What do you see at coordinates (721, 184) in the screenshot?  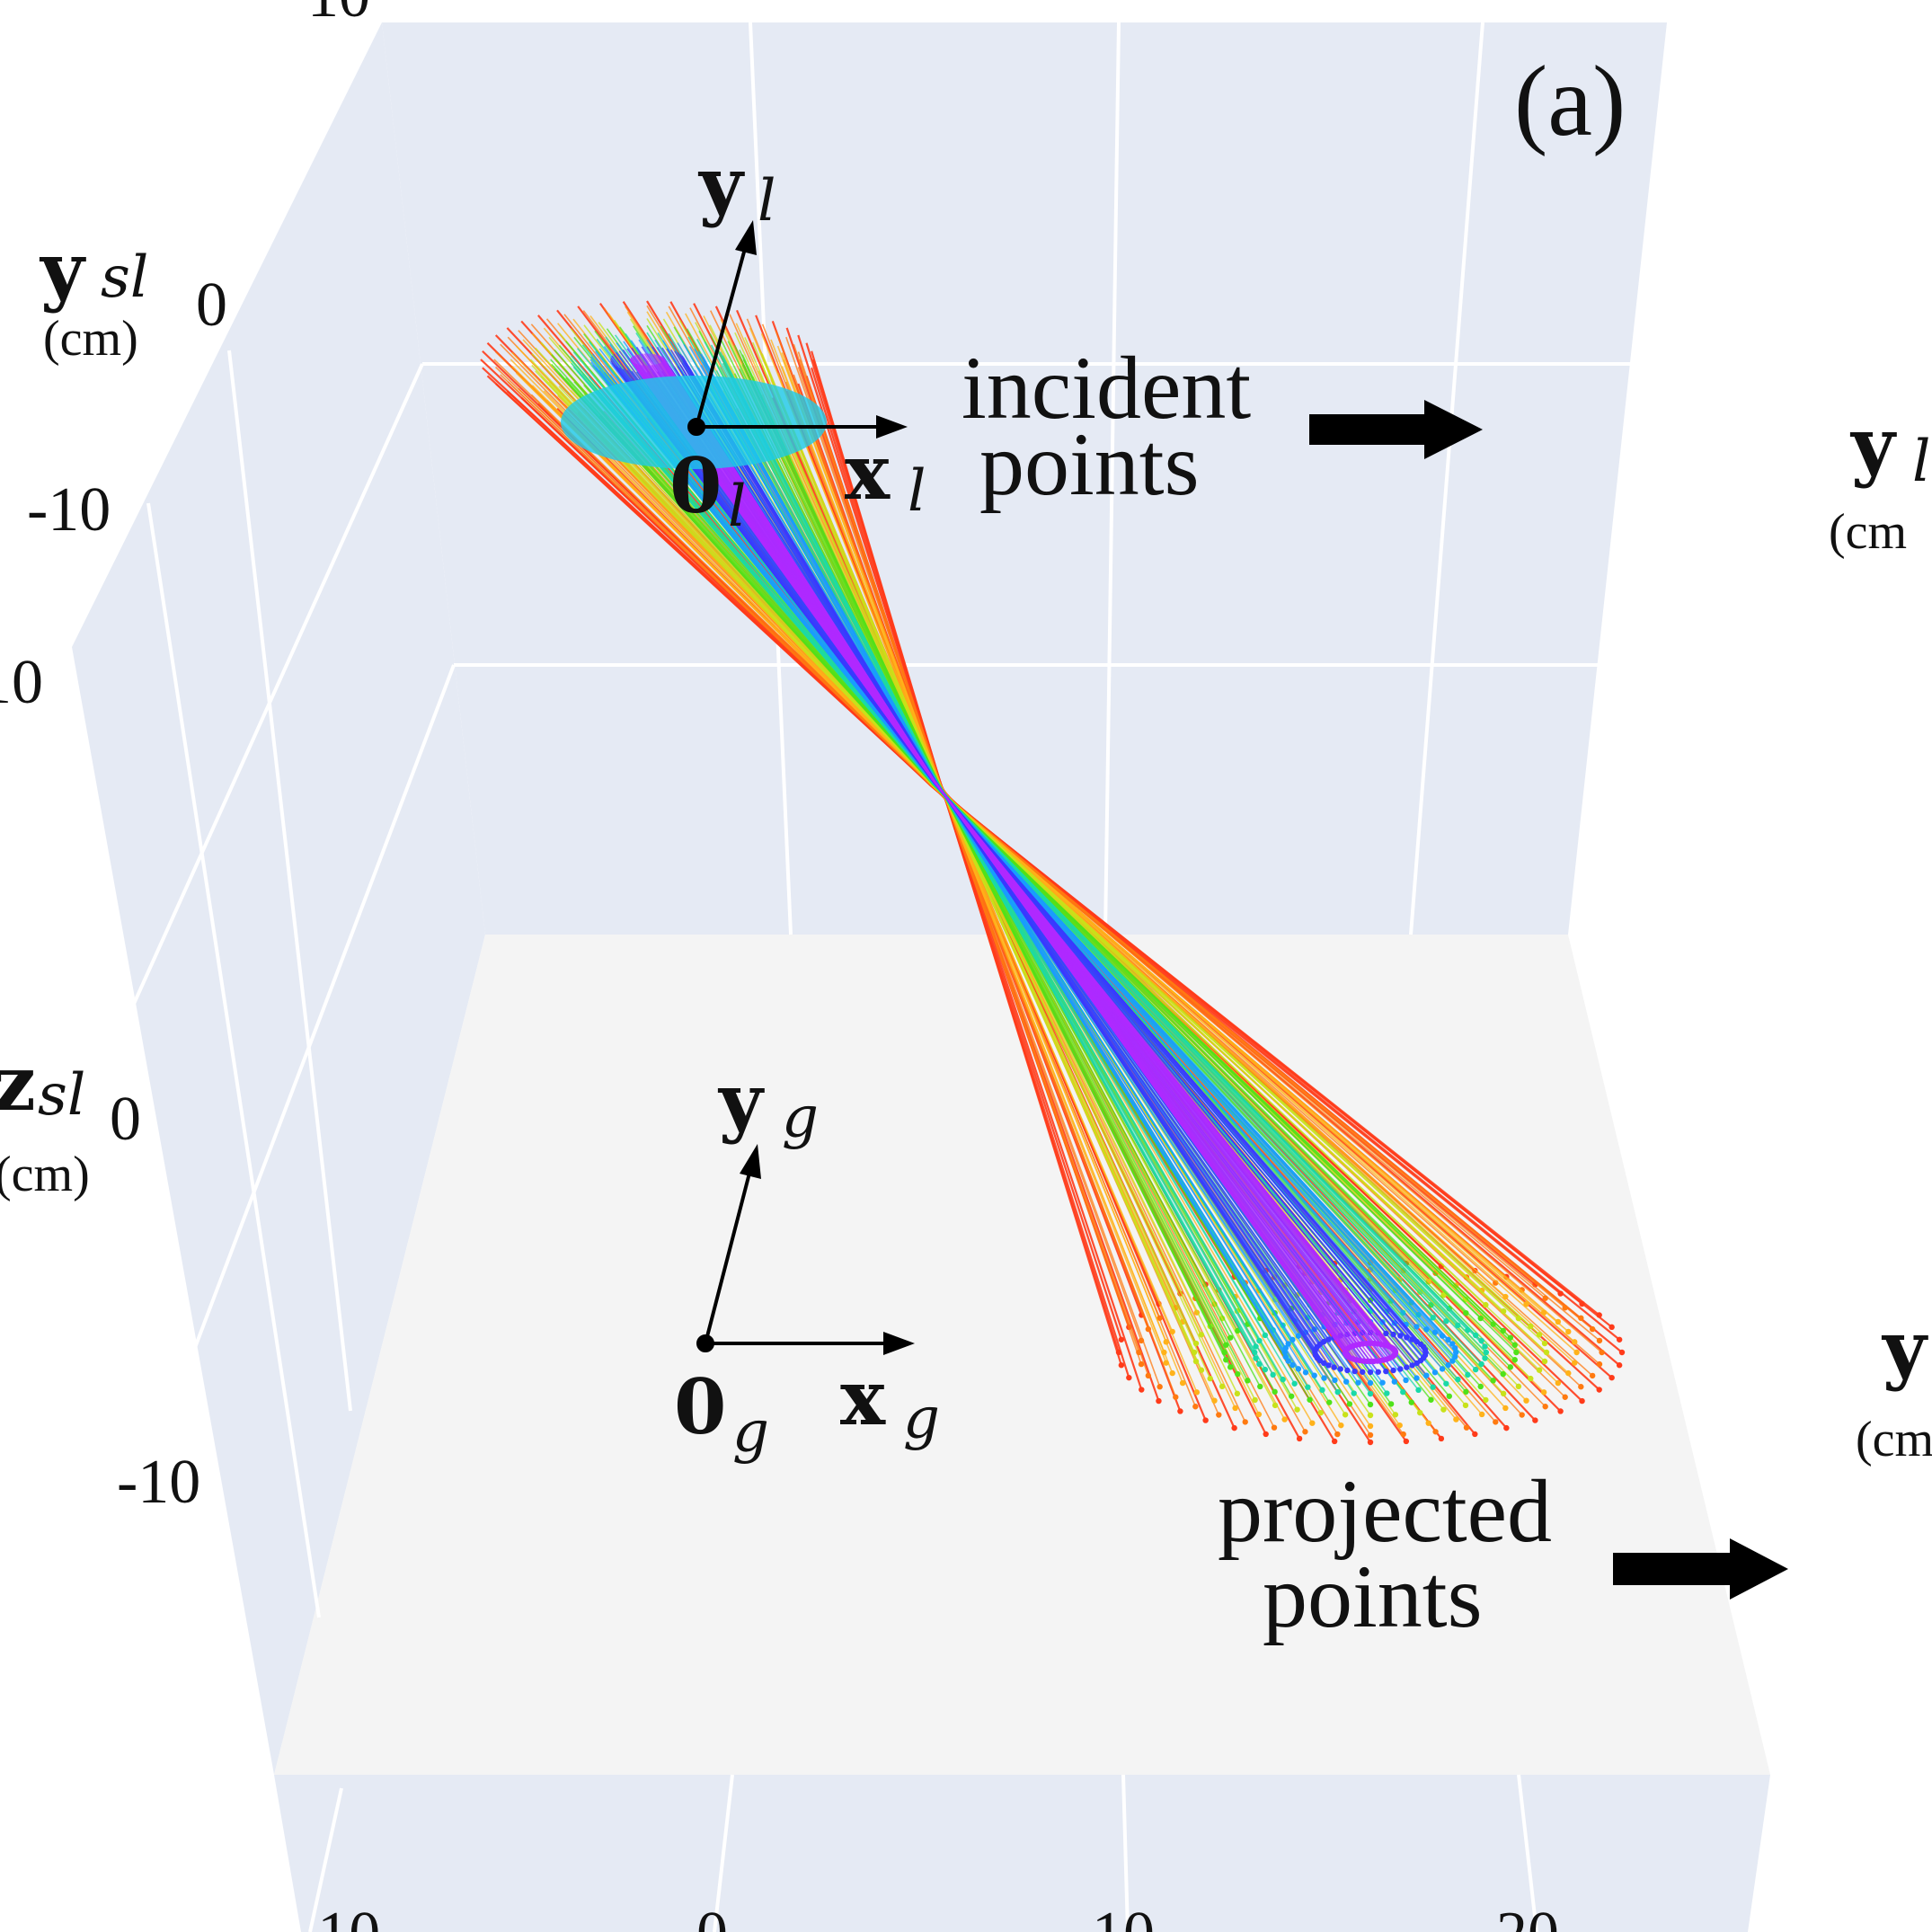 I see `local-y-label: y` at bounding box center [721, 184].